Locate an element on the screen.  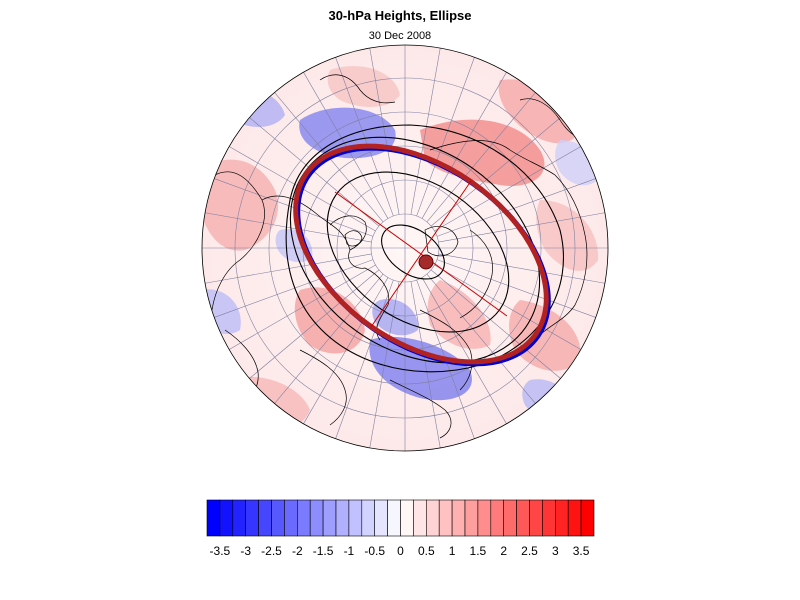
colorbar-tick-labels: -3.5 -3 -2.5 -2 -1.5 -1 -0.5 0 0.5 1 1.5 2 2.5 3 3.5 is located at coordinates (400, 551).